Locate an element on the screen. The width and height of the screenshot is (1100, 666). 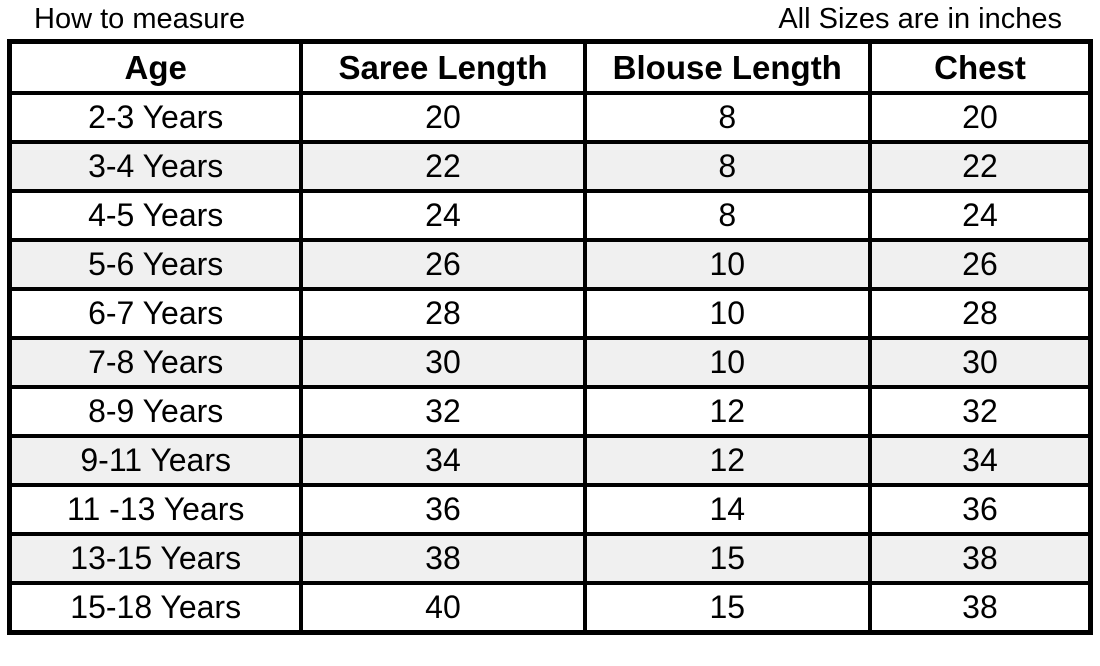
age-cell: 5-6 Years is located at coordinates (155, 264).